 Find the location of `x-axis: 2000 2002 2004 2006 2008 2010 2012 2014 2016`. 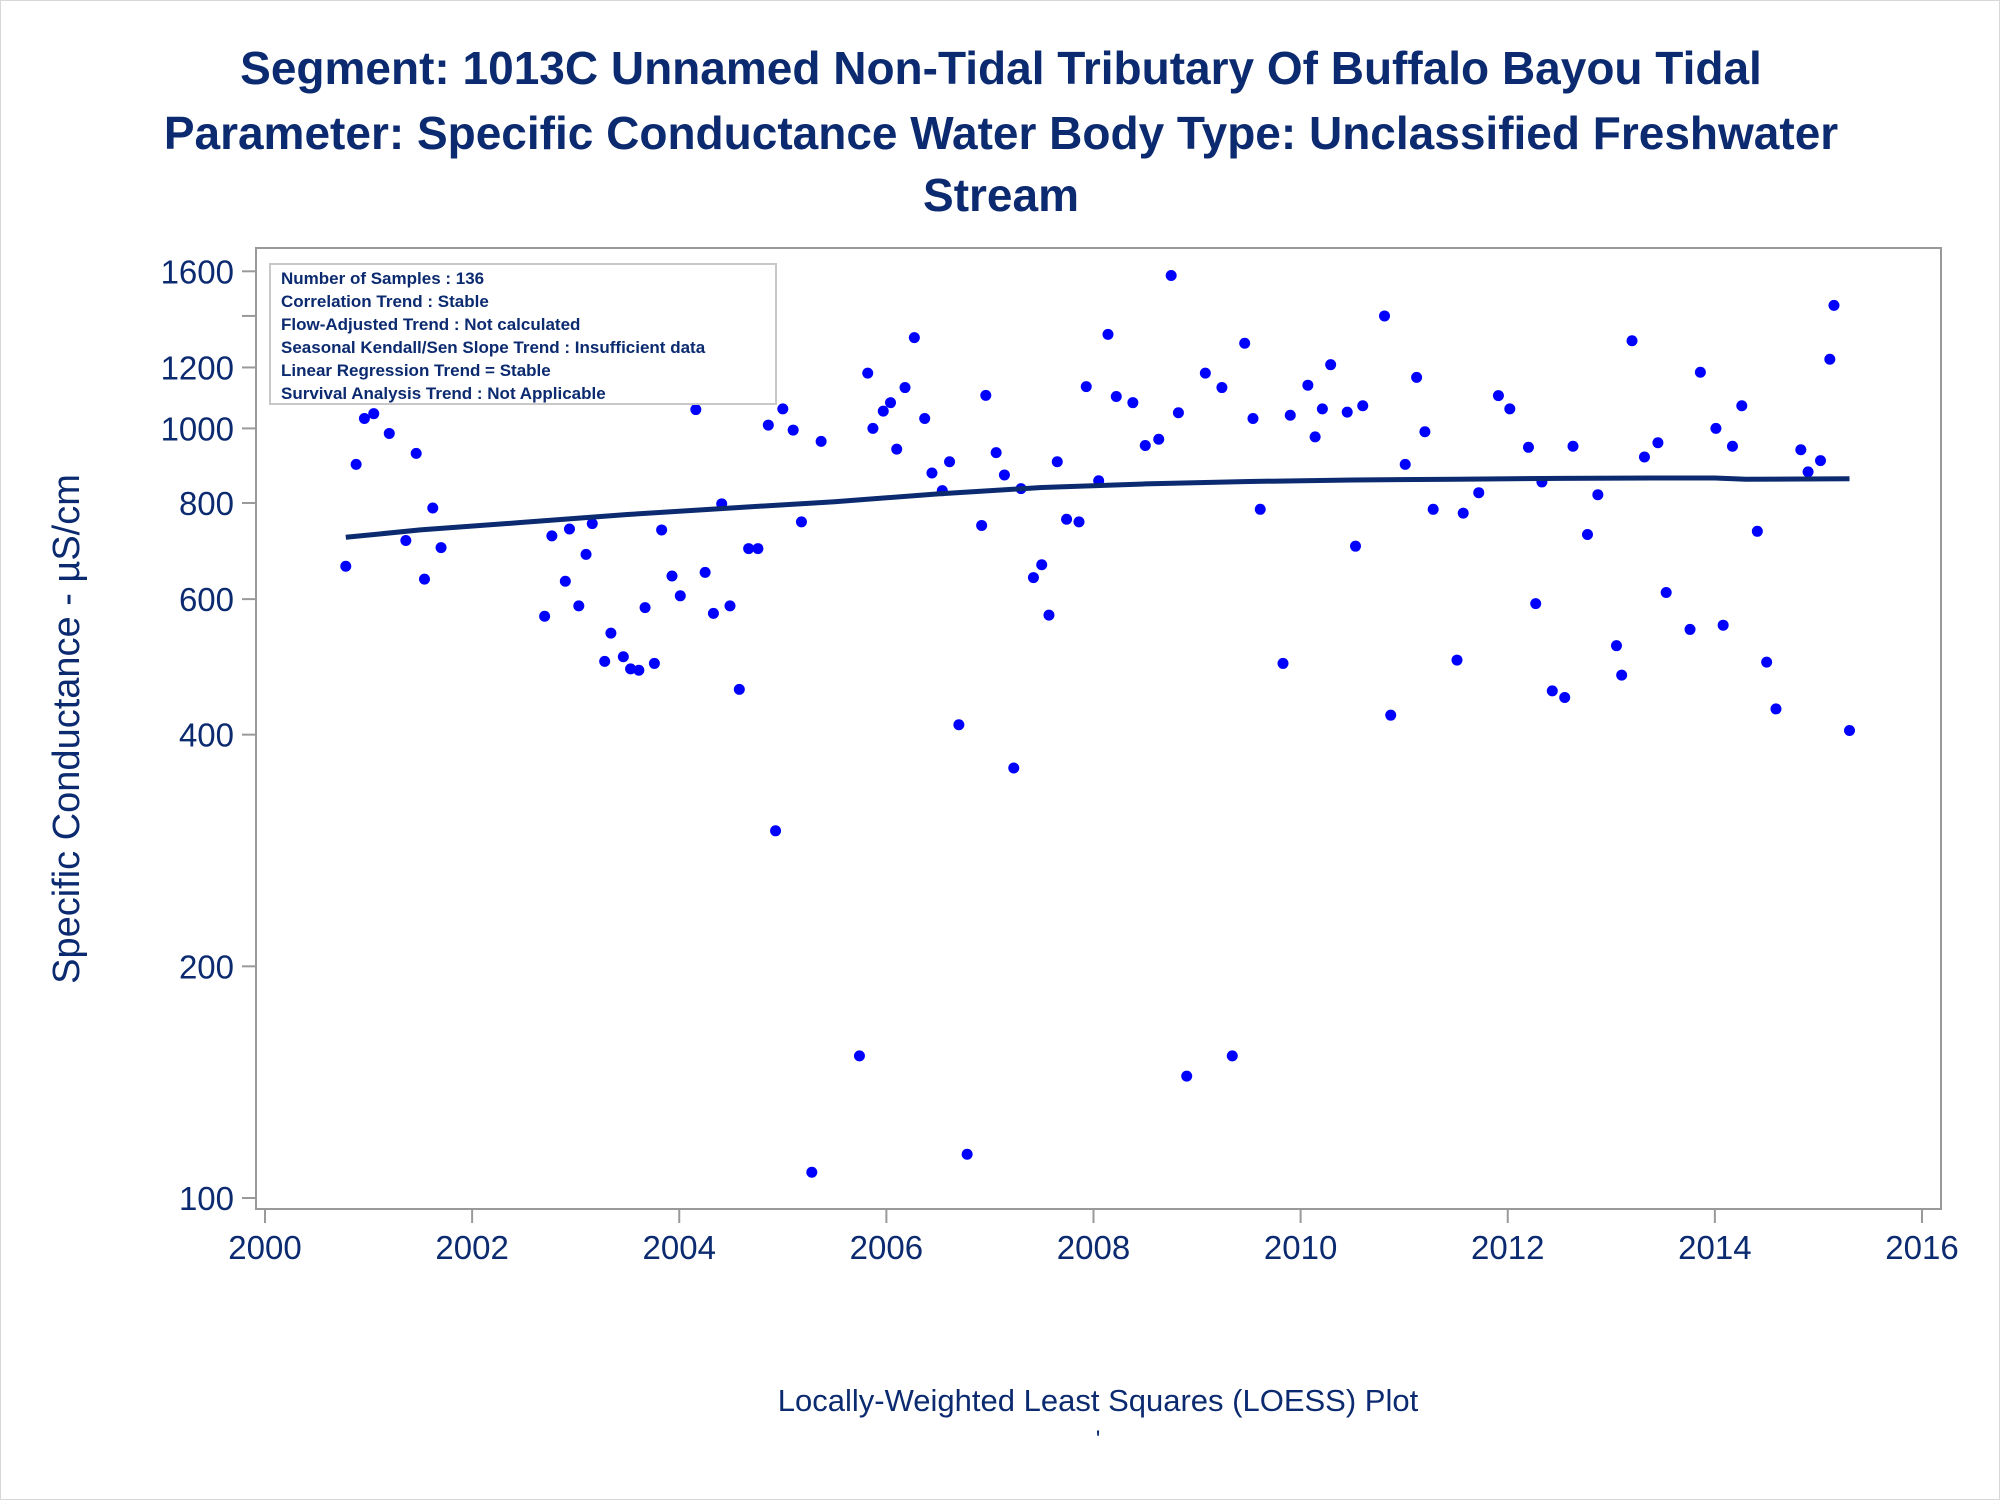

x-axis: 2000 2002 2004 2006 2008 2010 2012 2014 2016 is located at coordinates (1093, 1237).